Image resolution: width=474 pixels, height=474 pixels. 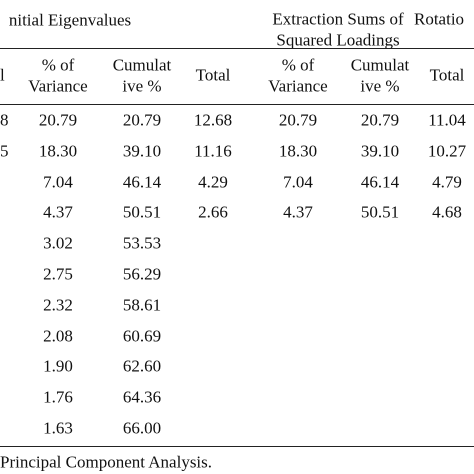 What do you see at coordinates (142, 274) in the screenshot?
I see `cell: 56.29` at bounding box center [142, 274].